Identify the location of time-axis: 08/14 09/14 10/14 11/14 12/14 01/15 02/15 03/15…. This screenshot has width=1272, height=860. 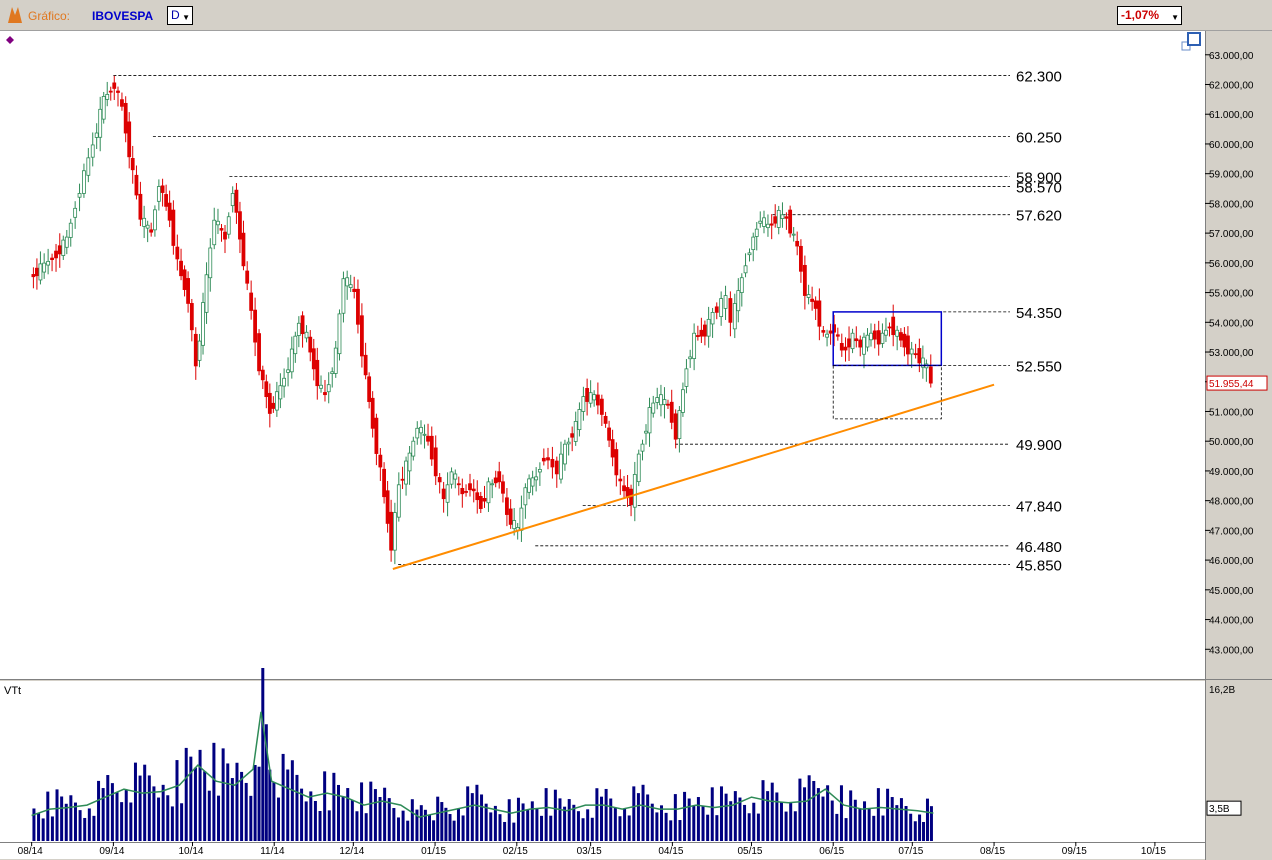
(602, 849).